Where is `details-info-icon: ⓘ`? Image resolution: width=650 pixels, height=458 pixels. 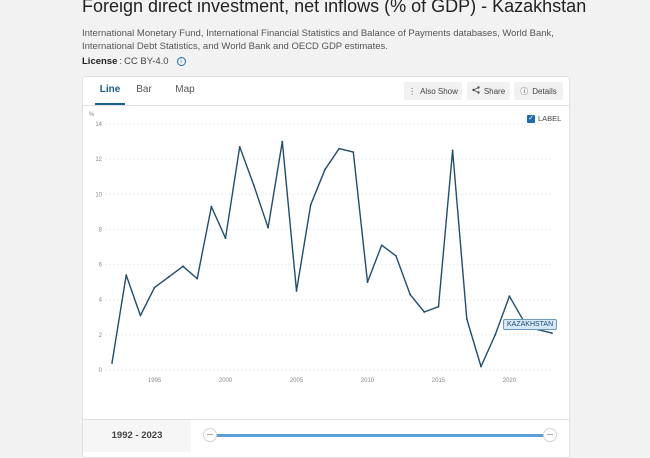 details-info-icon: ⓘ is located at coordinates (524, 91).